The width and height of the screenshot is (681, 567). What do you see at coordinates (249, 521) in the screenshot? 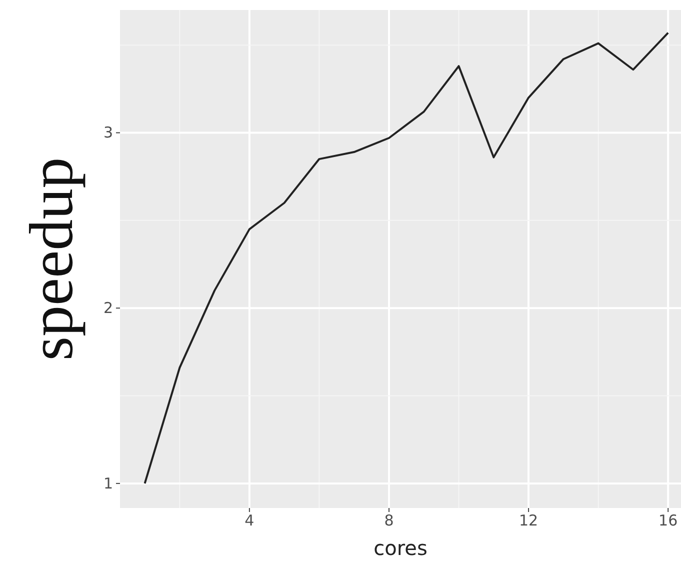
I see `x-tick-label: 4` at bounding box center [249, 521].